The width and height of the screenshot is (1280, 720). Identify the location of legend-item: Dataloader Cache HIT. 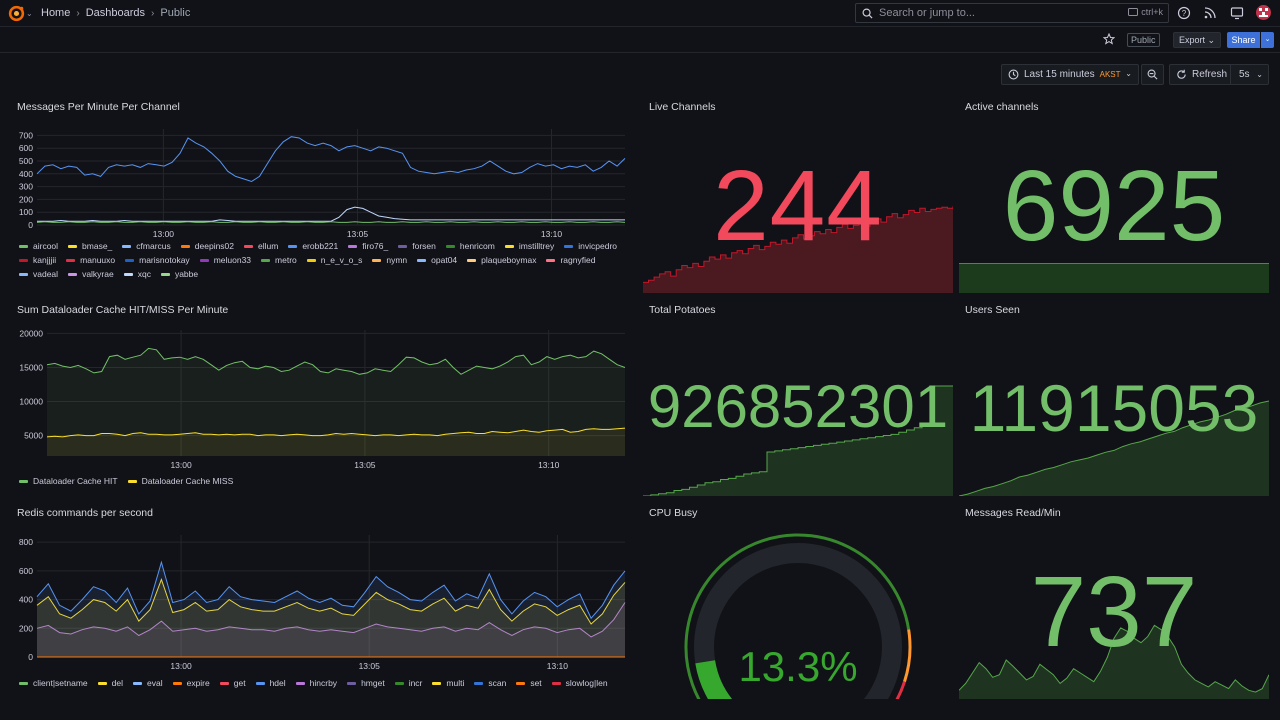
(68, 481).